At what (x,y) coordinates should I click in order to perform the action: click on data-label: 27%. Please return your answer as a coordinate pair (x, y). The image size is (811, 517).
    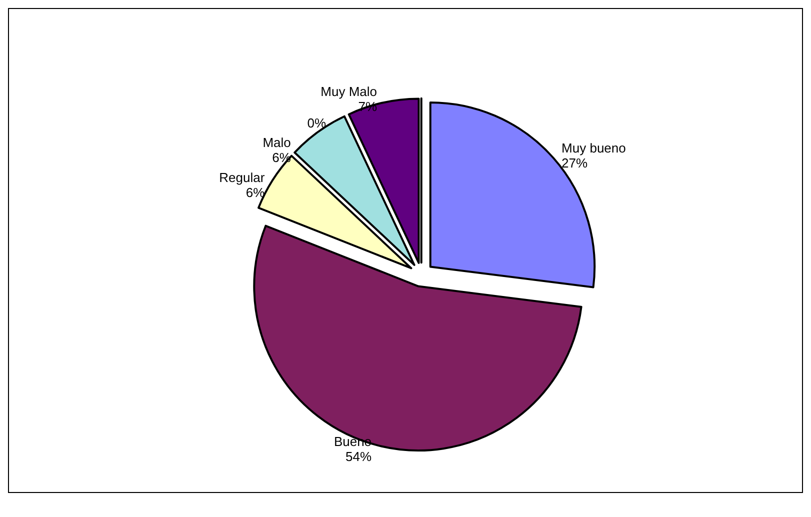
    Looking at the image, I should click on (575, 162).